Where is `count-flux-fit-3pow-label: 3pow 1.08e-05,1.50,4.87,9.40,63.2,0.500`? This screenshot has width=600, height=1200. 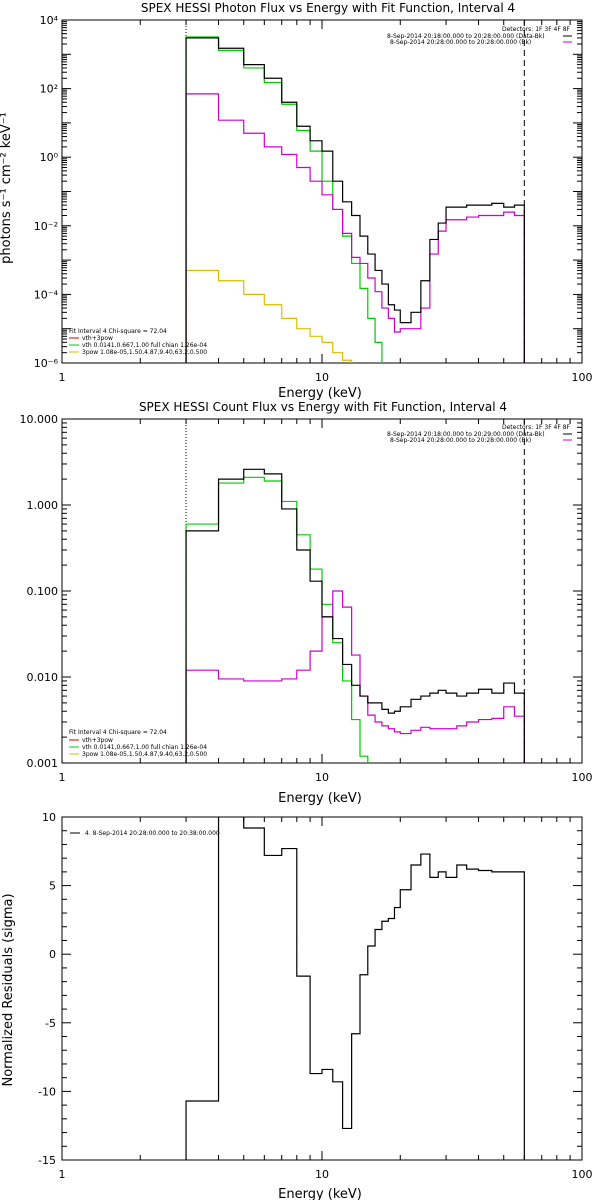 count-flux-fit-3pow-label: 3pow 1.08e-05,1.50,4.87,9.40,63.2,0.500 is located at coordinates (144, 754).